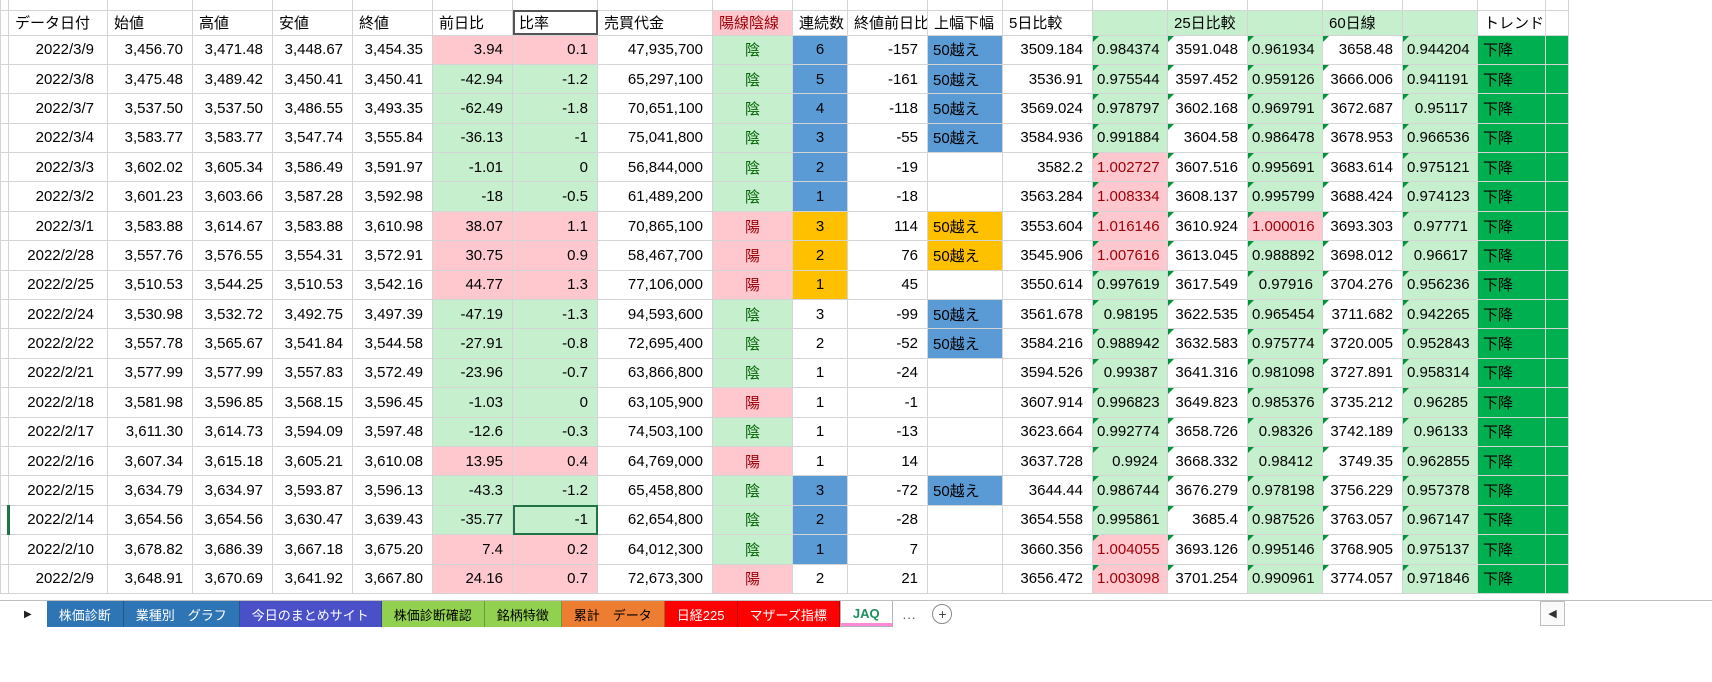  Describe the element at coordinates (1285, 431) in the screenshot. I see `cell-d25r: 0.98326` at that location.